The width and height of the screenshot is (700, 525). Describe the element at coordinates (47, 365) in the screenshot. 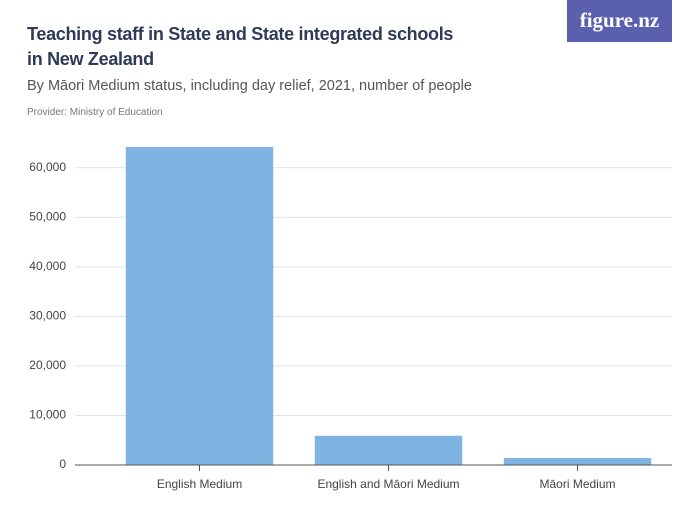

I see `y-tick-label: 20,000` at that location.